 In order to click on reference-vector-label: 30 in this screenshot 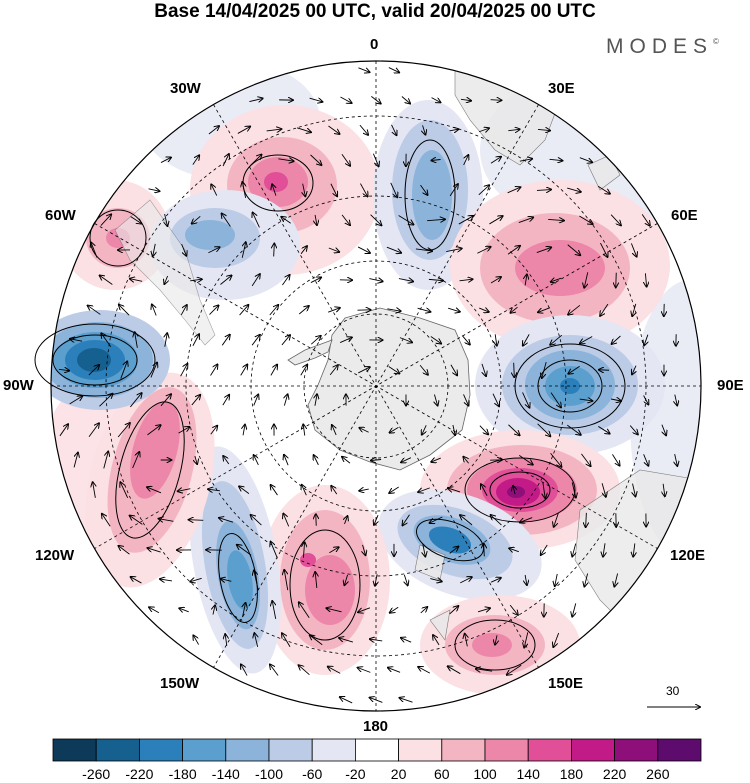, I will do `click(673, 691)`.